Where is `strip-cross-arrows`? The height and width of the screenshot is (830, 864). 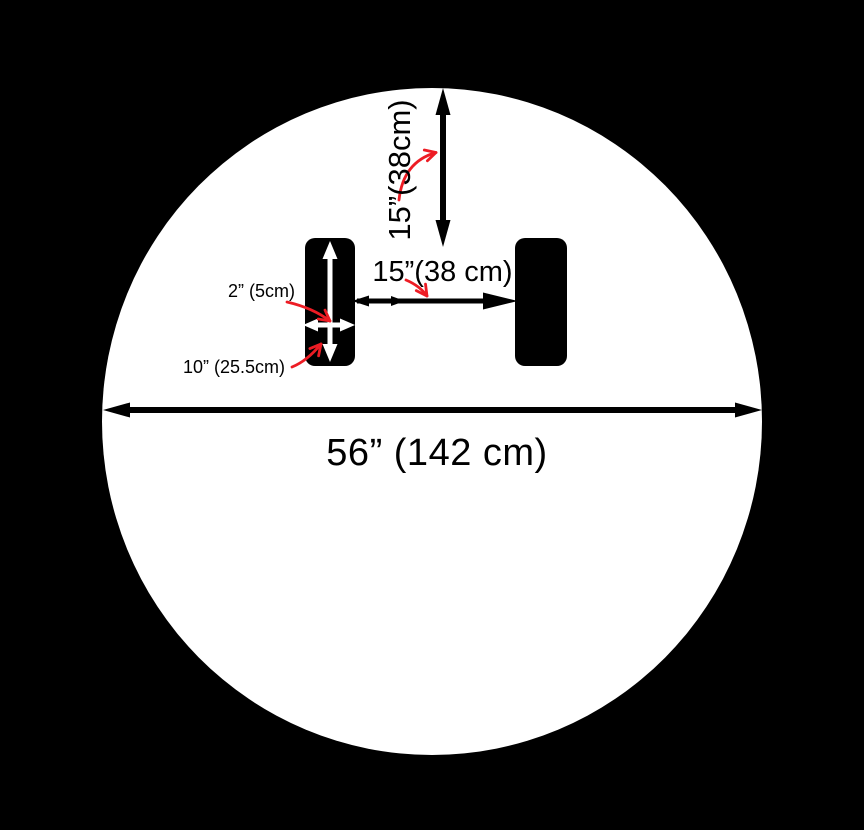 strip-cross-arrows is located at coordinates (329, 301).